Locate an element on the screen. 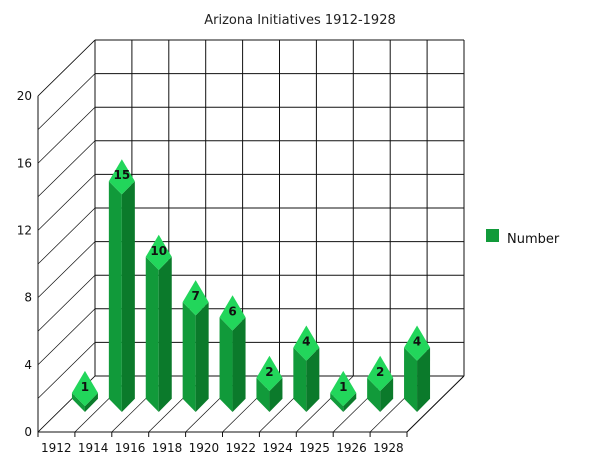 This screenshot has width=600, height=463. floor-right-edge is located at coordinates (435, 404).